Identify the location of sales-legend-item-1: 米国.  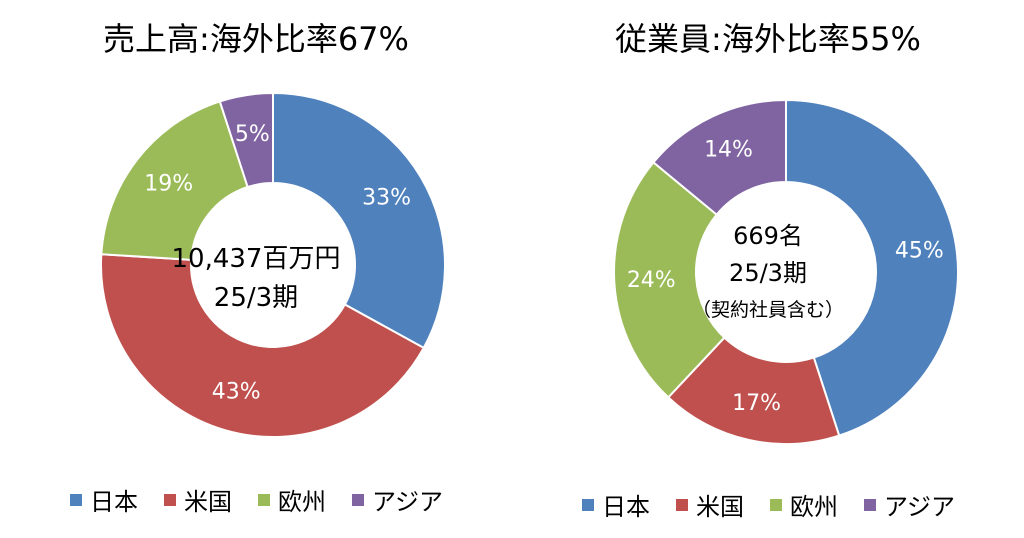
(198, 499).